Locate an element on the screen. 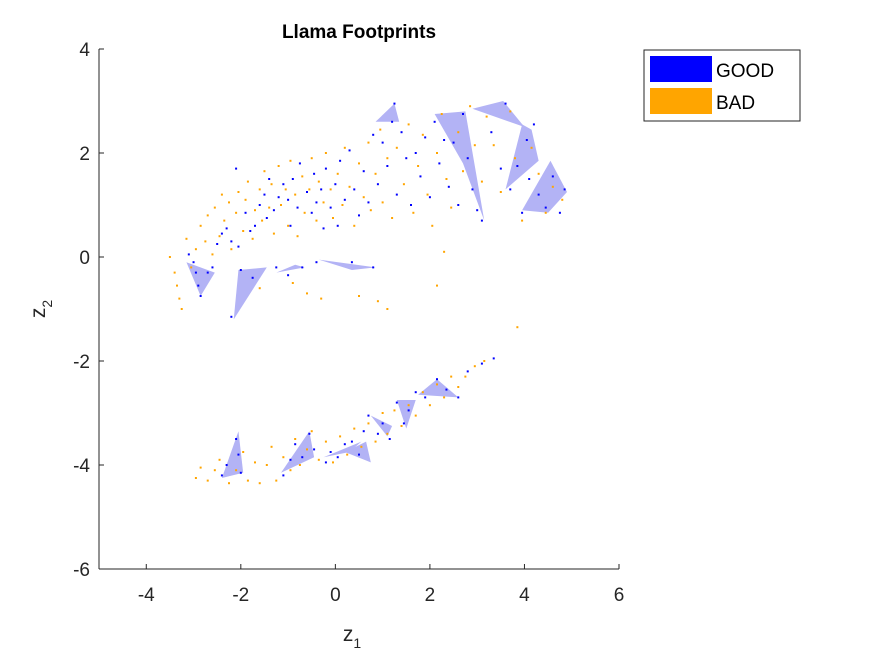 The width and height of the screenshot is (875, 656). x-ticks: -4 -2 0 2 4 6 is located at coordinates (381, 585).